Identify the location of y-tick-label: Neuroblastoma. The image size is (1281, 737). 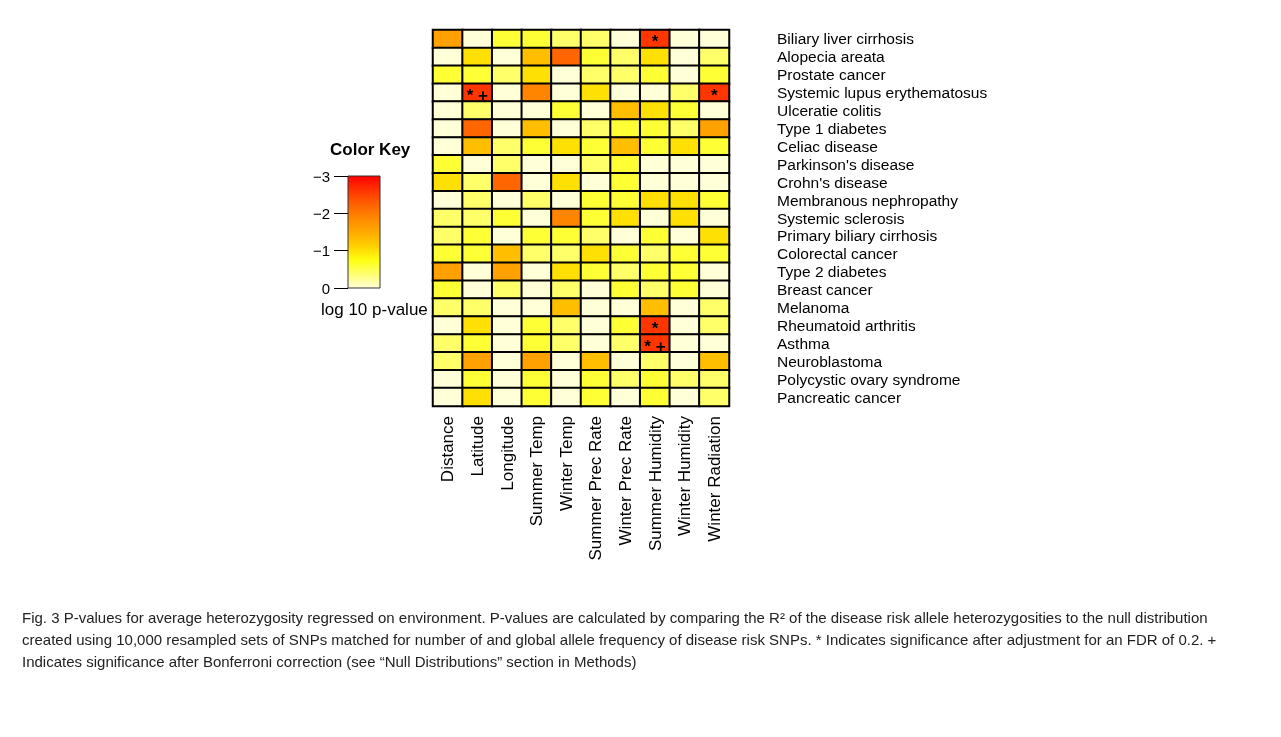
(830, 361).